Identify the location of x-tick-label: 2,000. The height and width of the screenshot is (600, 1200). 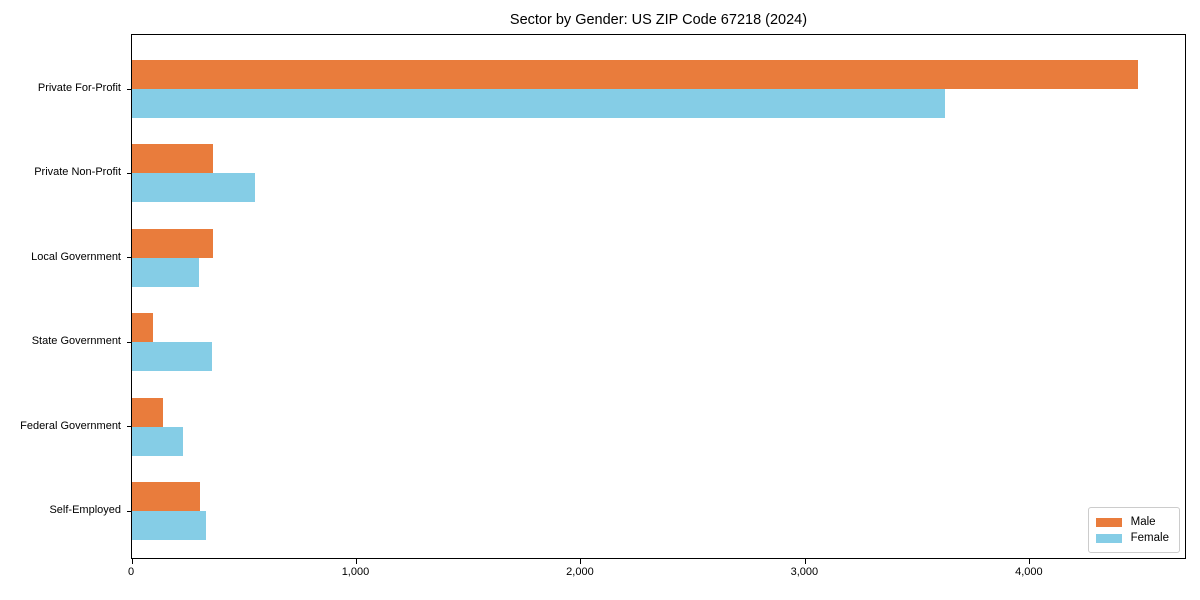
(580, 572).